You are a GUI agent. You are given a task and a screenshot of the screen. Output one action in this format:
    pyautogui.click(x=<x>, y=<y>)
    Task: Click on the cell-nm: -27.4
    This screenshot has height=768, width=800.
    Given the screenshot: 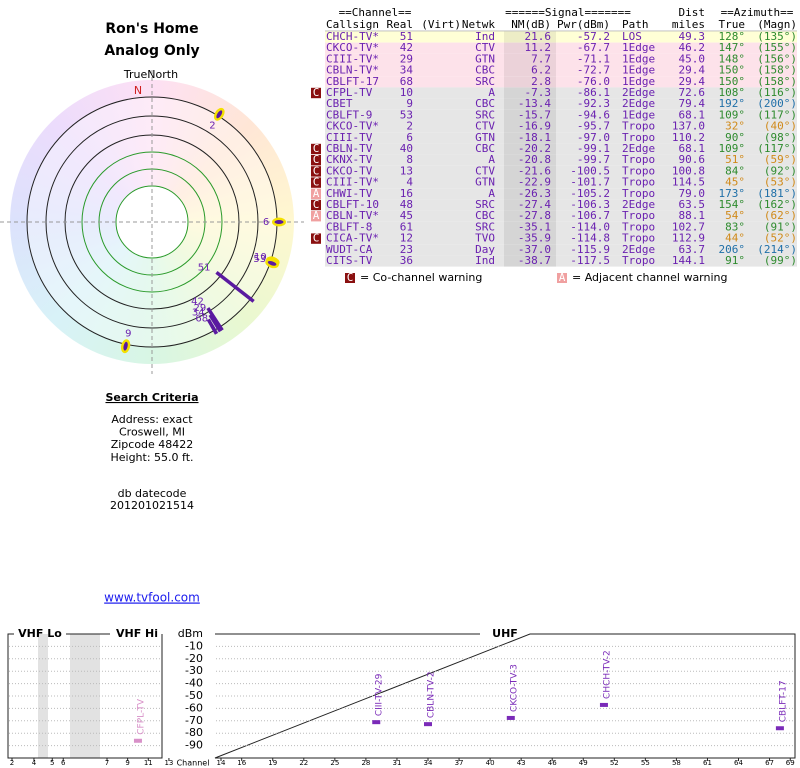 What is the action you would take?
    pyautogui.click(x=534, y=204)
    